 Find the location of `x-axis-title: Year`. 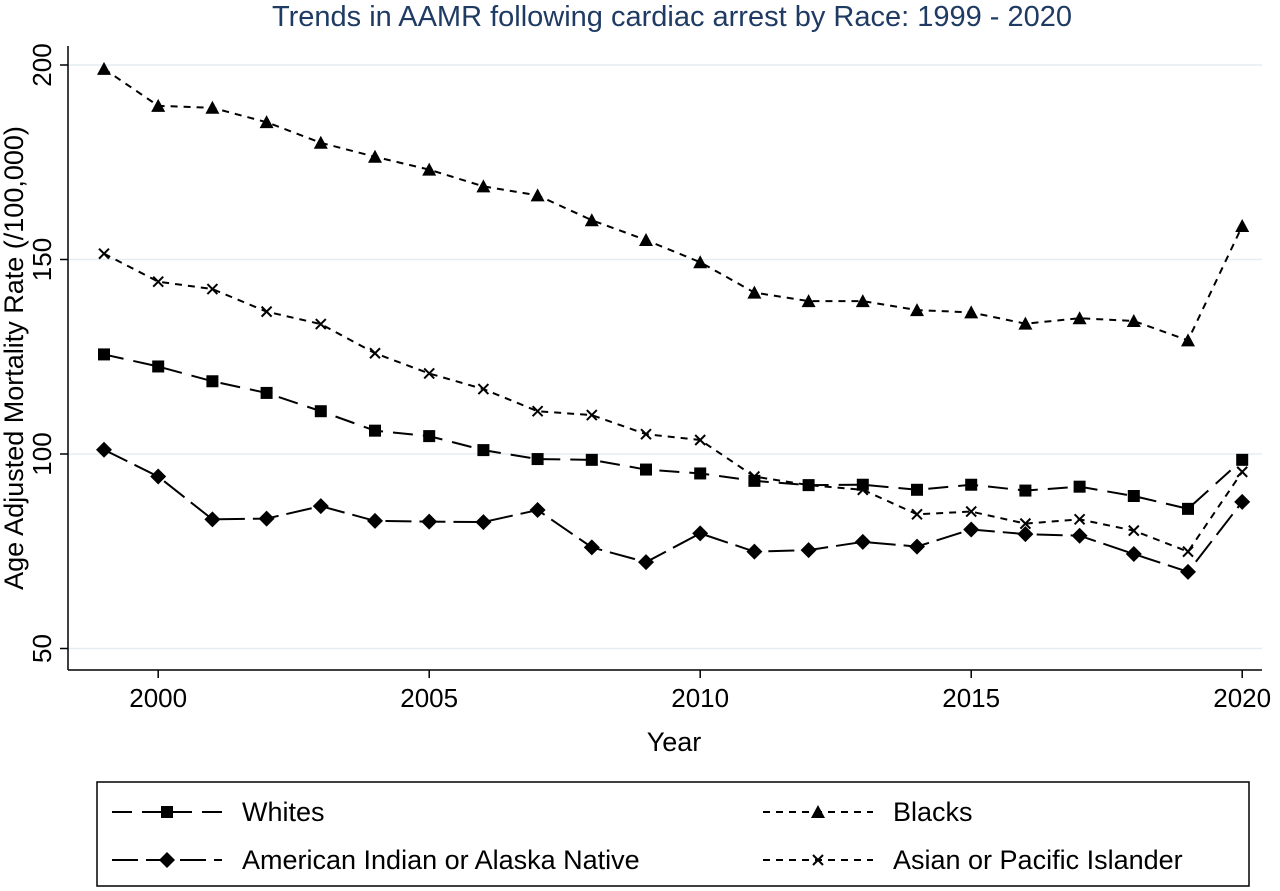

x-axis-title: Year is located at coordinates (674, 742).